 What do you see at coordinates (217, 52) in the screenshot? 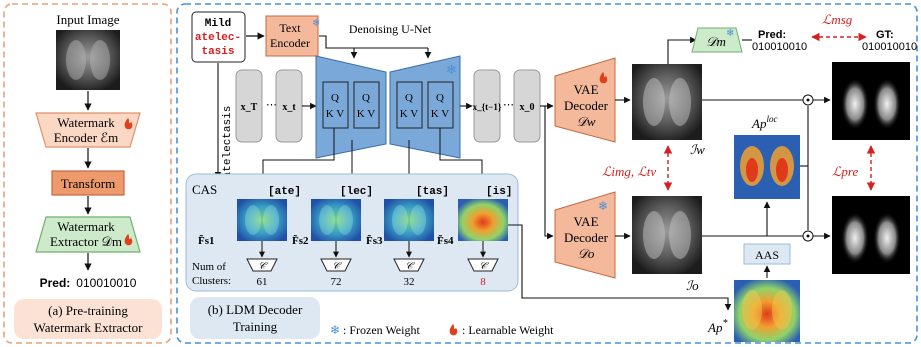
I see `svg-text: tasis` at bounding box center [217, 52].